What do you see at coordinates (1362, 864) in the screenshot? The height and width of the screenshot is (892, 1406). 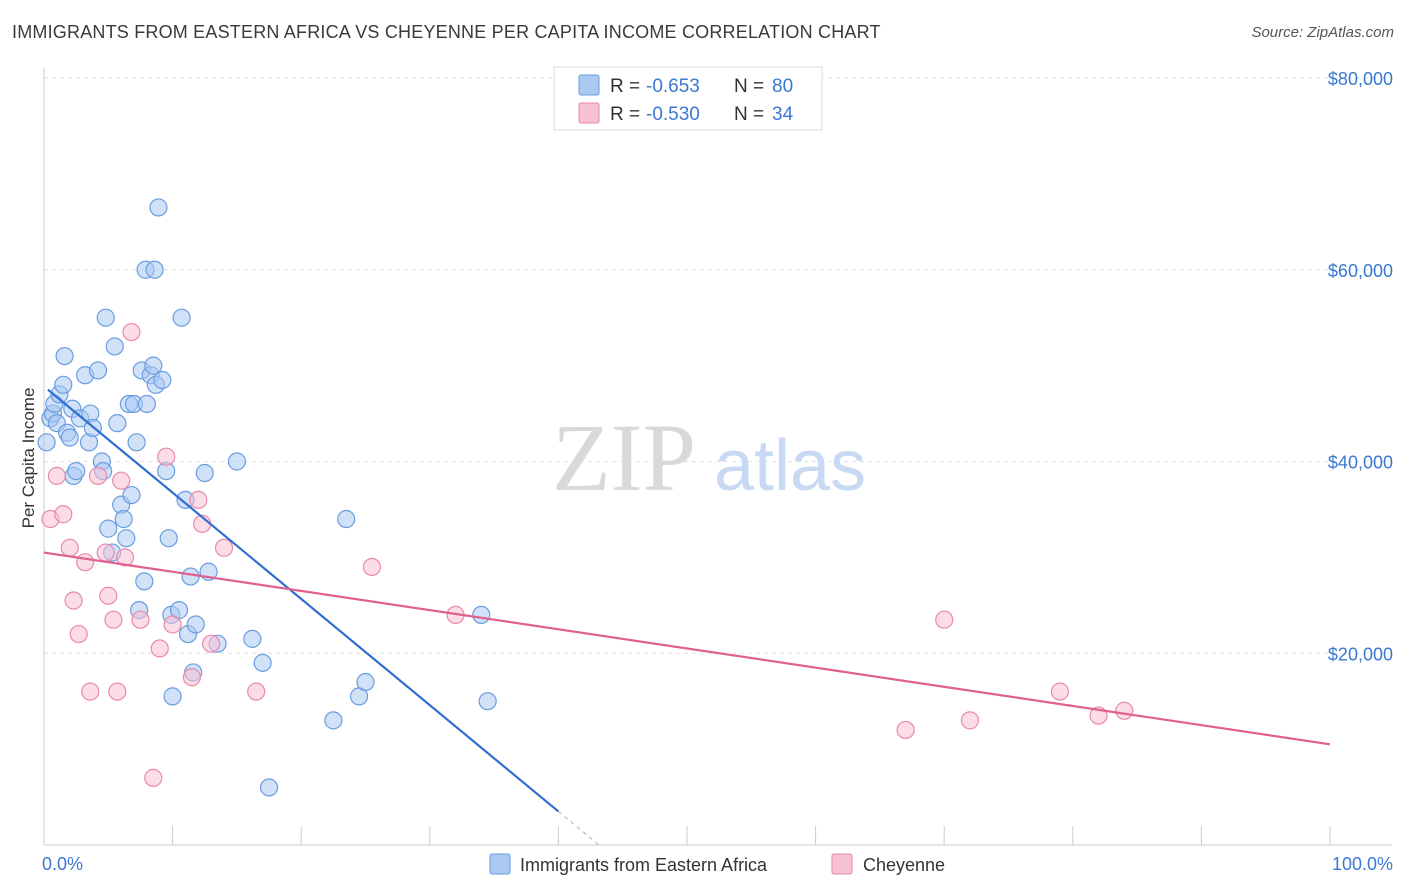 I see `x-tick-label-max: 100.0%` at bounding box center [1362, 864].